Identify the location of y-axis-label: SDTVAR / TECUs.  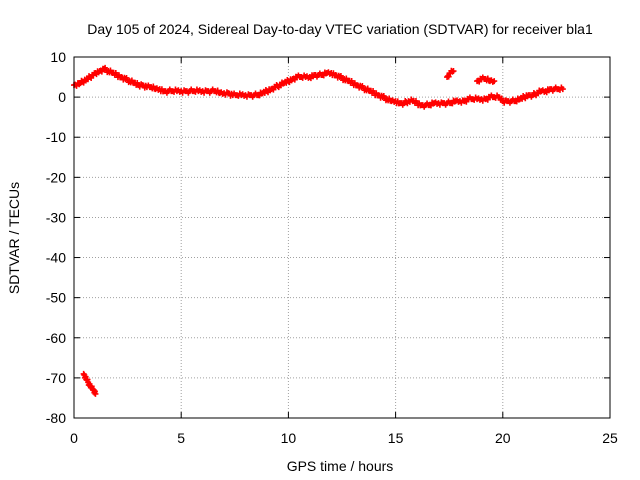
(14, 238).